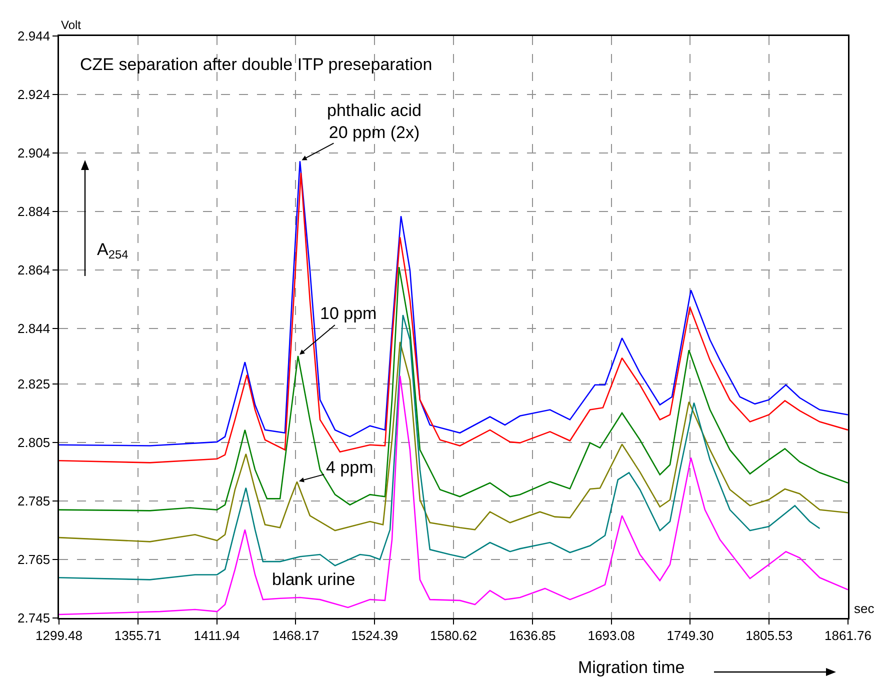 This screenshot has width=879, height=680. What do you see at coordinates (34, 36) in the screenshot?
I see `y-tick-label: 2.944` at bounding box center [34, 36].